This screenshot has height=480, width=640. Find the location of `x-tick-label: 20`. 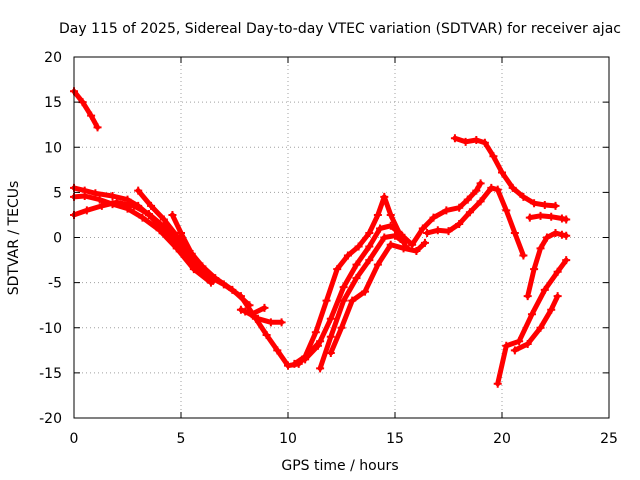

x-tick-label: 20 is located at coordinates (502, 439).